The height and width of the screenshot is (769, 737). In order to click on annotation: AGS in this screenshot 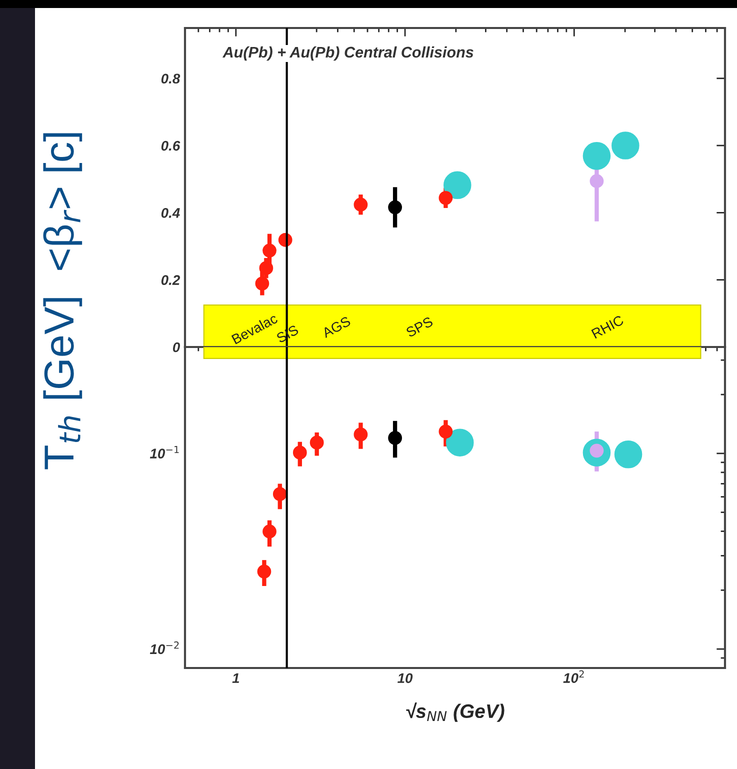, I will do `click(336, 327)`.